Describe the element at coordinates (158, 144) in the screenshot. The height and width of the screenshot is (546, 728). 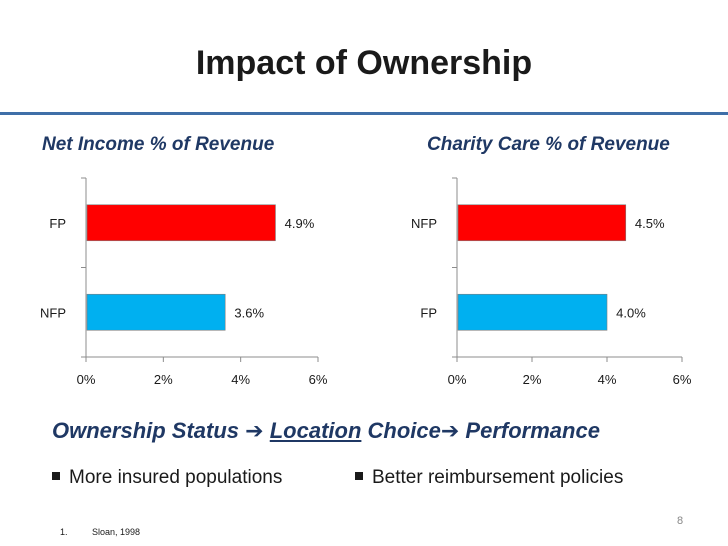
I see `chart-title-net-income: Net Income % of Revenue` at that location.